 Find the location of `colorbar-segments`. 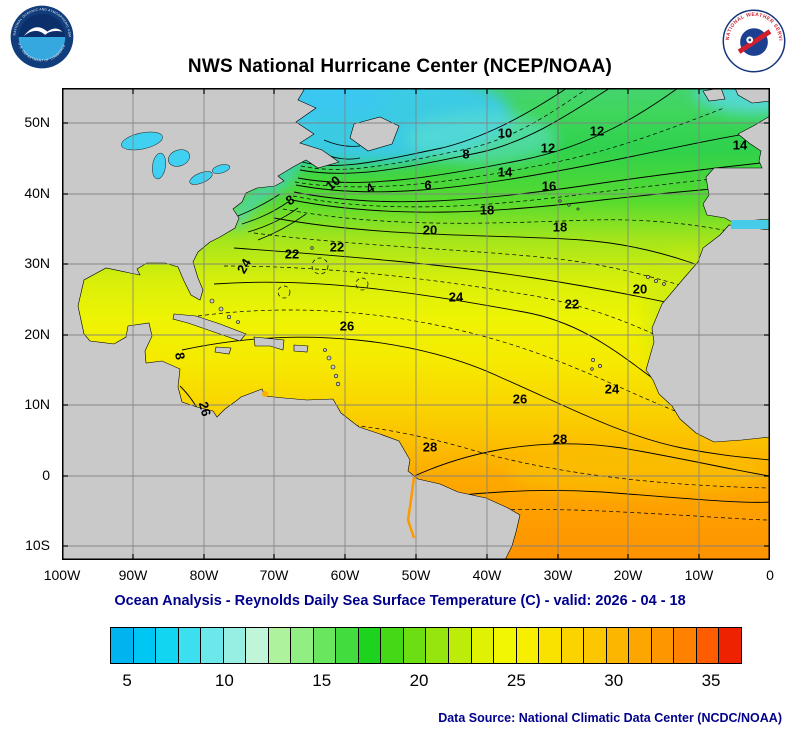

colorbar-segments is located at coordinates (426, 645).